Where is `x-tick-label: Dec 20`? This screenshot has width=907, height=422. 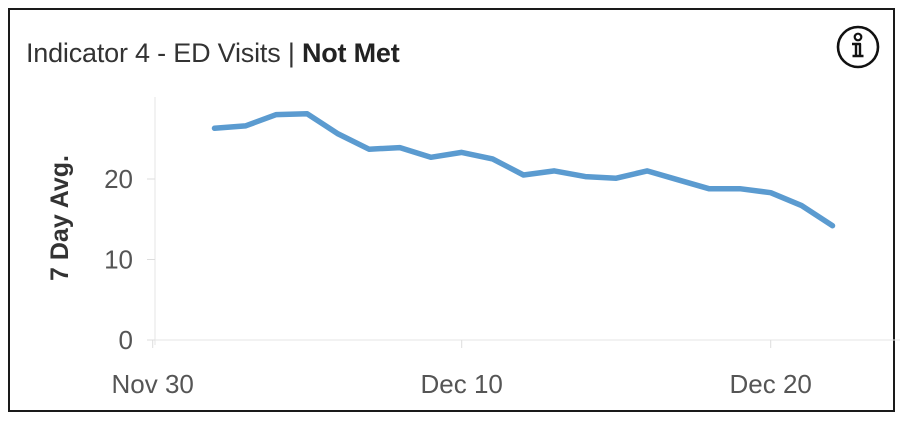 x-tick-label: Dec 20 is located at coordinates (771, 384).